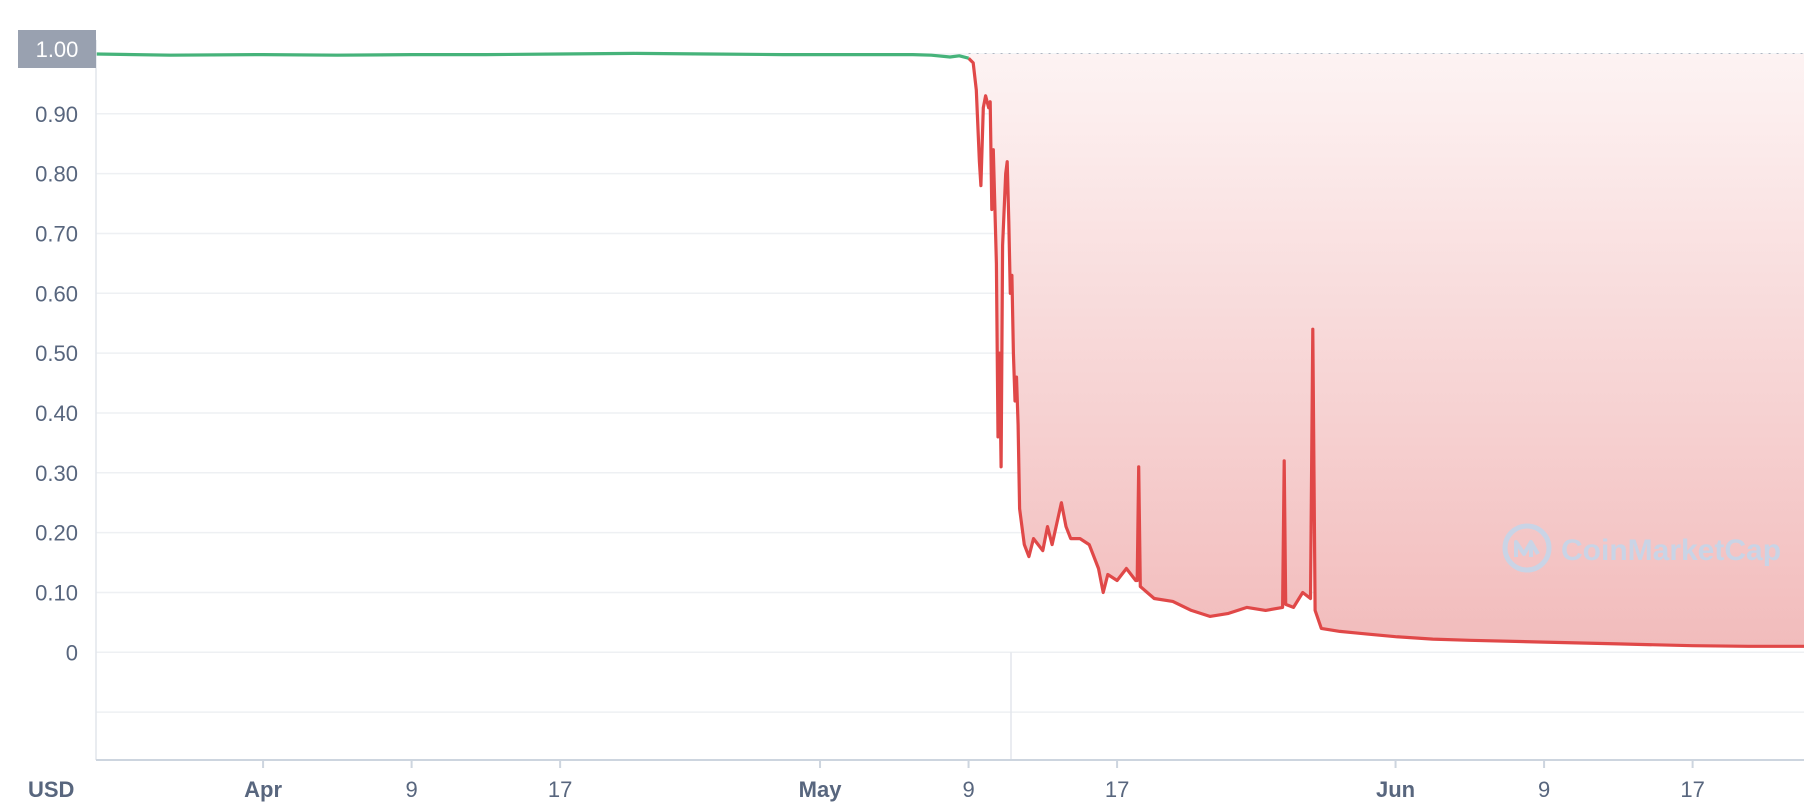  What do you see at coordinates (263, 789) in the screenshot?
I see `x-tick-label: Apr` at bounding box center [263, 789].